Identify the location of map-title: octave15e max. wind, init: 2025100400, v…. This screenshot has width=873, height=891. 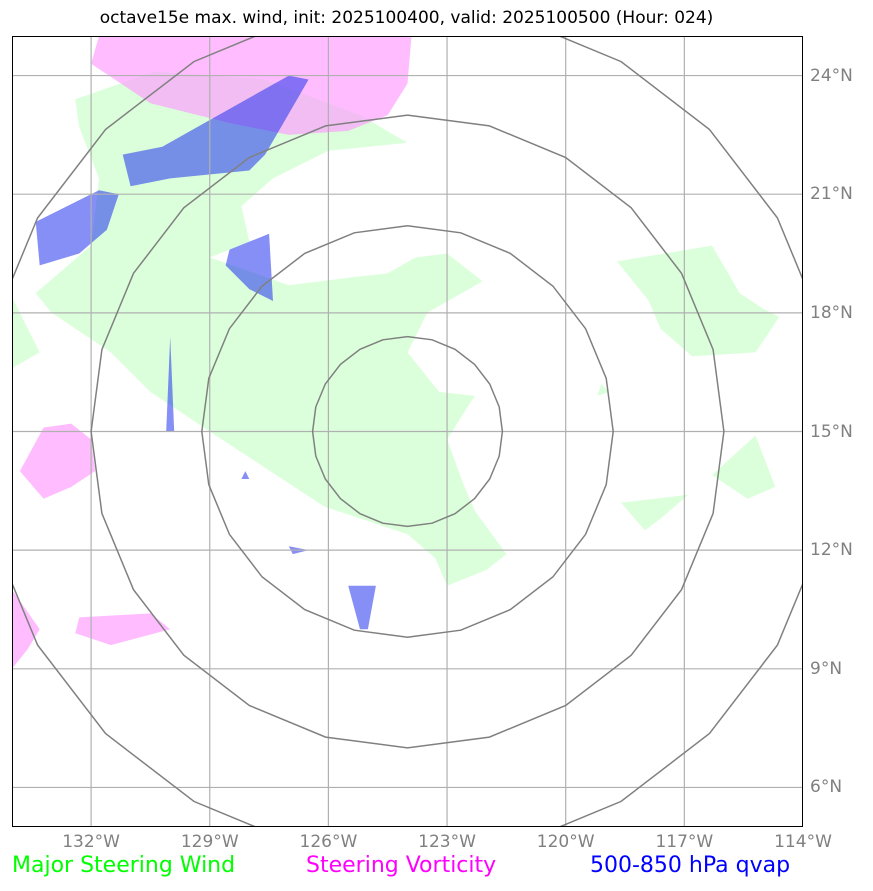
(406, 18).